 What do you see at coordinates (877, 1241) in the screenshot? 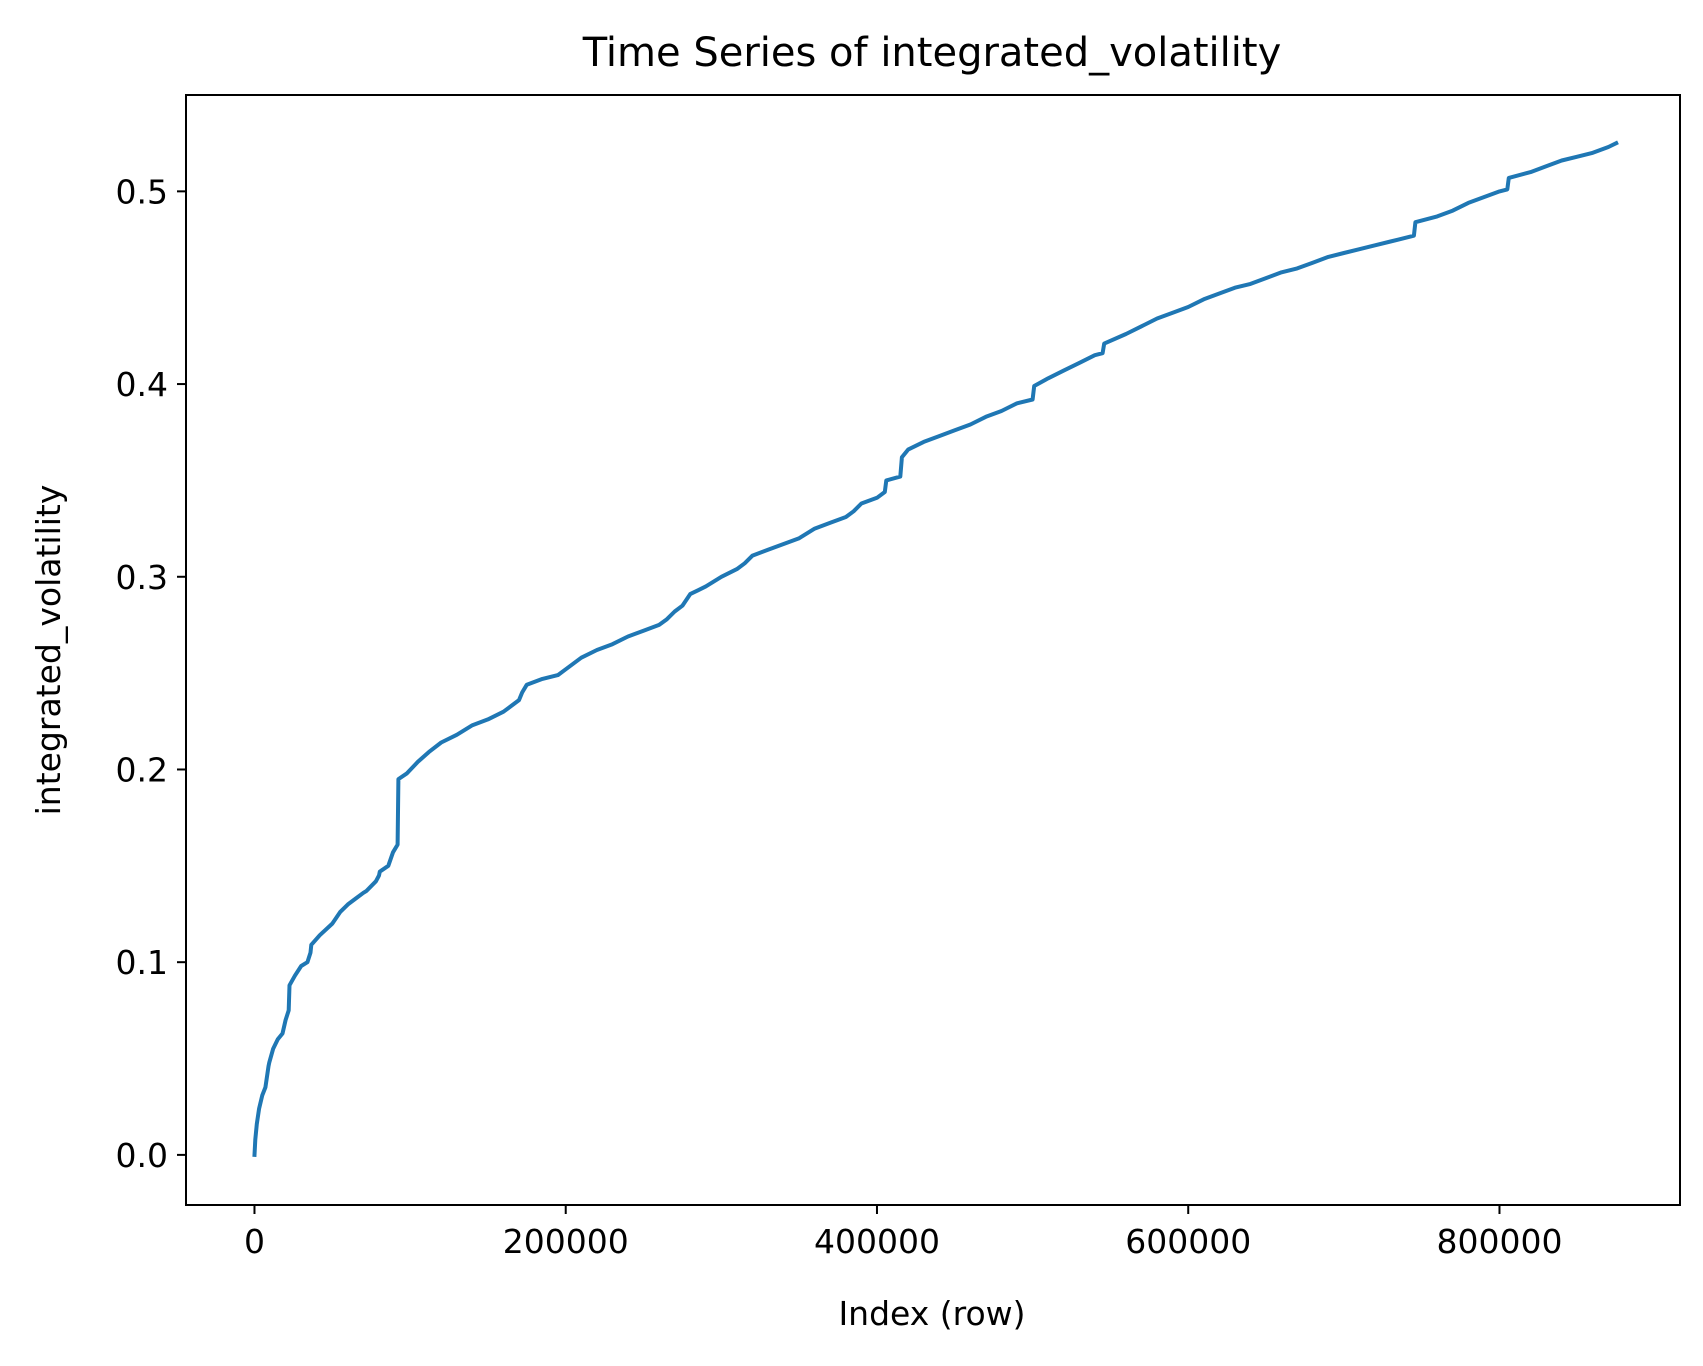
I see `x-tick-label: 400000` at bounding box center [877, 1241].